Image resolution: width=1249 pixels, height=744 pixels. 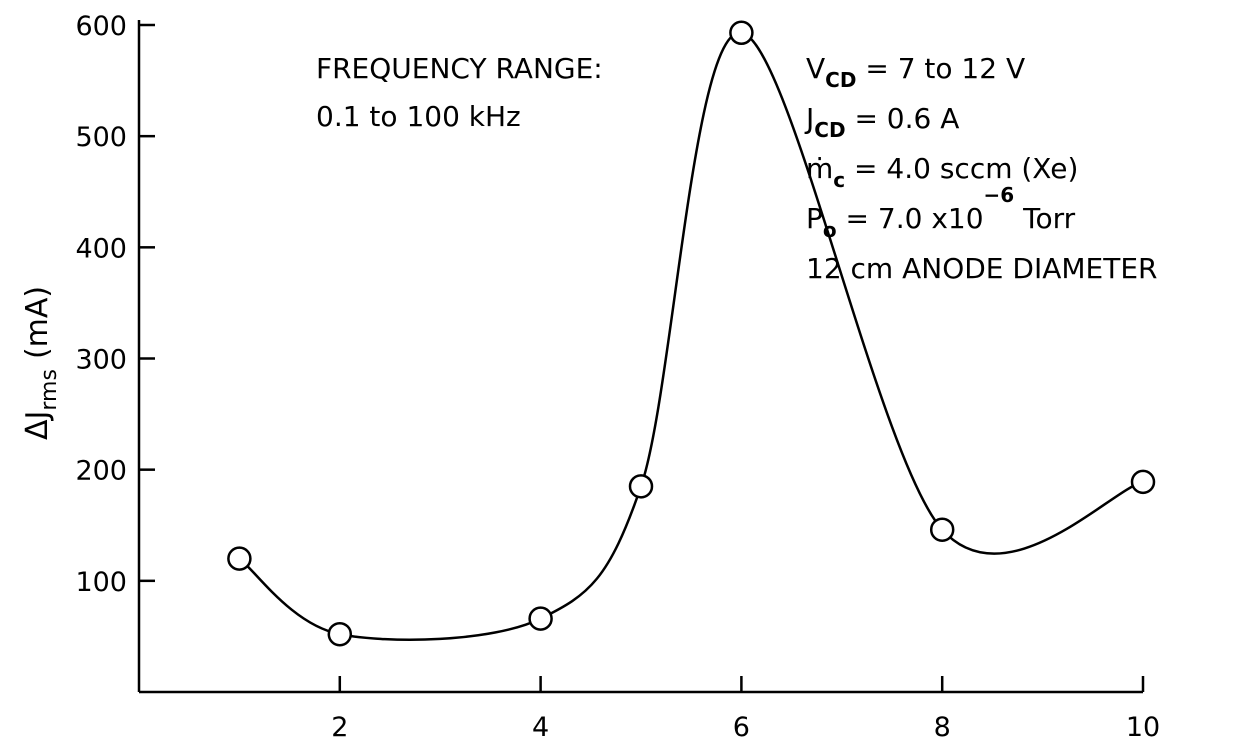 I want to click on y-tick-label: 500, so click(x=101, y=137).